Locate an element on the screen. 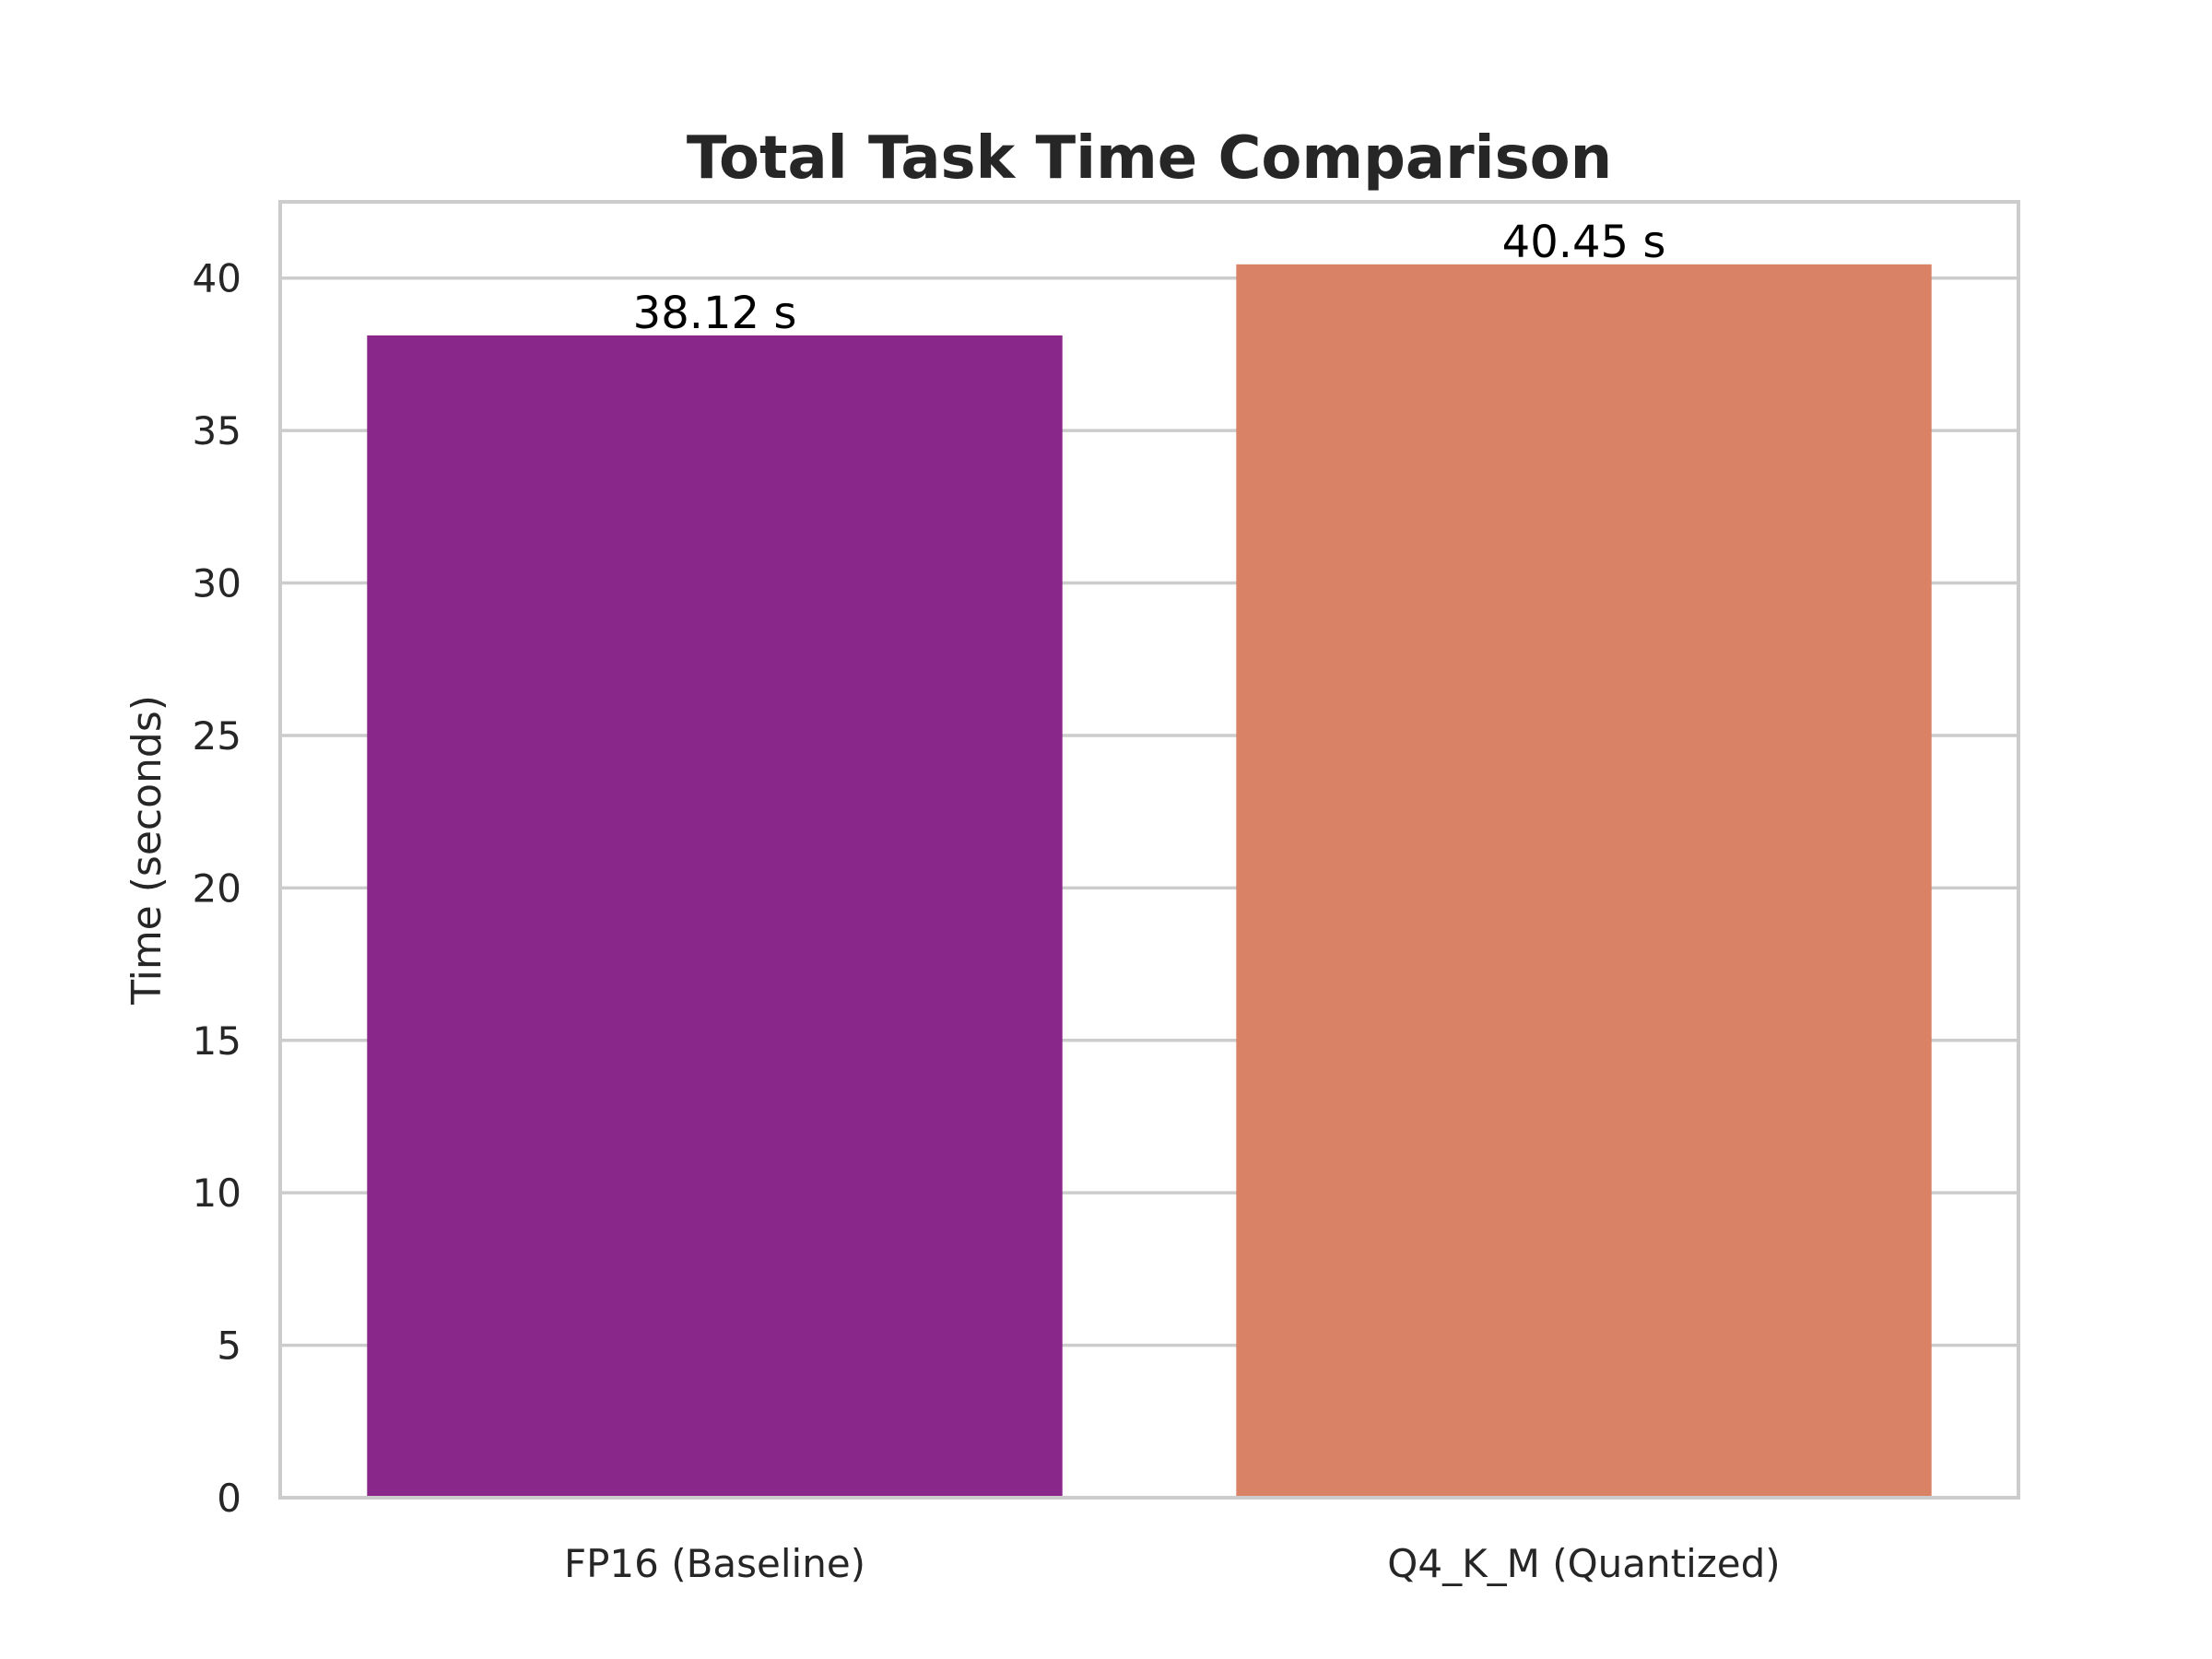 This screenshot has height=1659, width=2212. chart-title: Total Task Time Comparison is located at coordinates (1149, 158).